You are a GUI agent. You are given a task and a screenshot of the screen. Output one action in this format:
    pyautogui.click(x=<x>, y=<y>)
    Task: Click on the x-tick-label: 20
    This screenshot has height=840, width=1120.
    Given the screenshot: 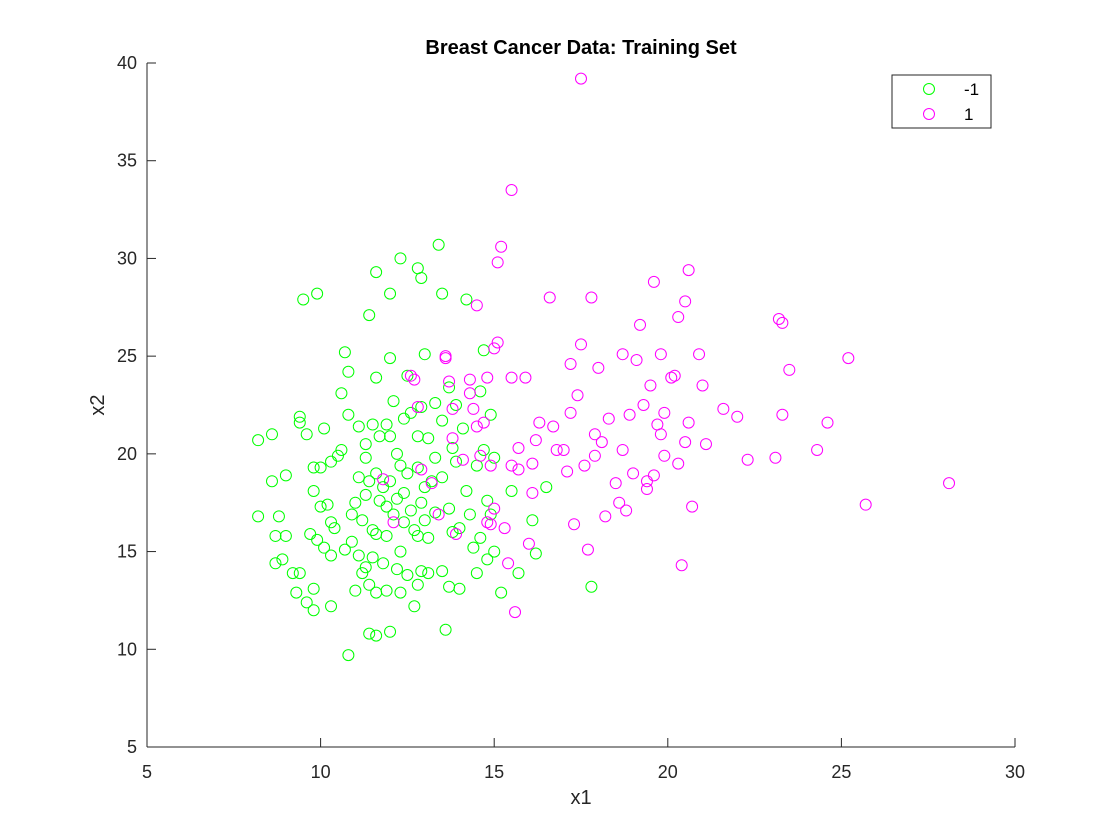 What is the action you would take?
    pyautogui.click(x=668, y=772)
    